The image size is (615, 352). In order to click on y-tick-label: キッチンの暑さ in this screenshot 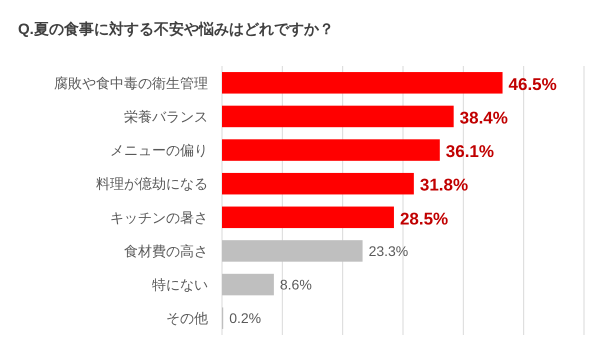, I will do `click(159, 217)`.